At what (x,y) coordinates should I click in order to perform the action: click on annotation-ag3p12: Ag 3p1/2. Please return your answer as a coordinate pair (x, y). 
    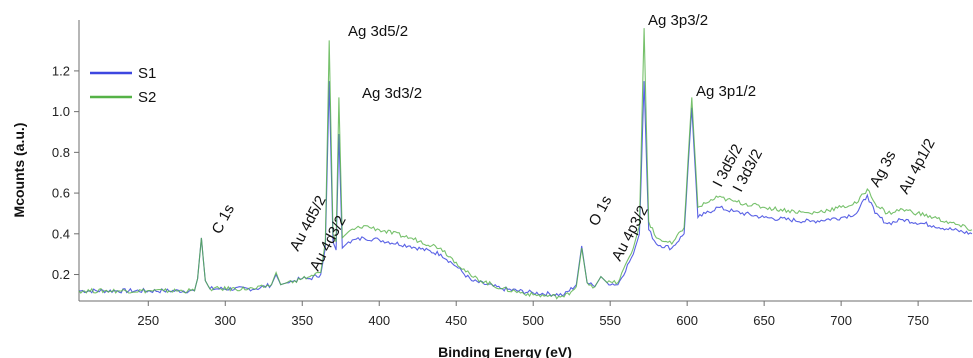
    Looking at the image, I should click on (726, 91).